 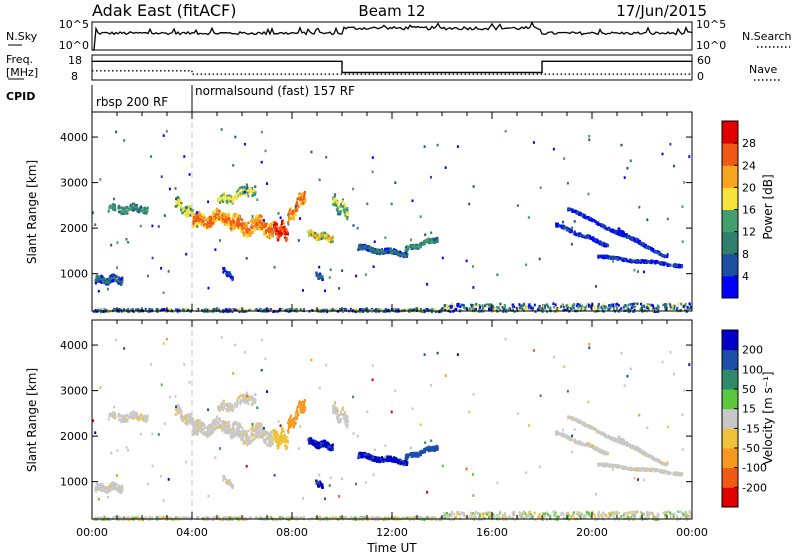 What do you see at coordinates (730, 176) in the screenshot?
I see `colorbar-segment` at bounding box center [730, 176].